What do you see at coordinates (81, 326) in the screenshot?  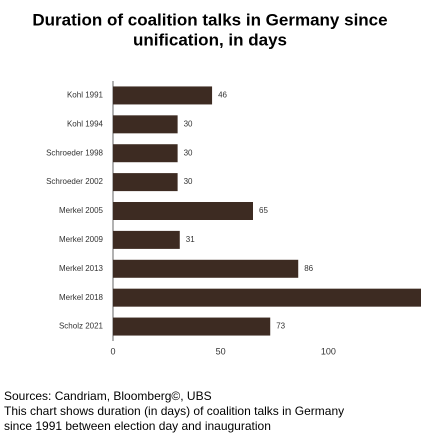 I see `y-tick-label: Scholz 2021` at bounding box center [81, 326].